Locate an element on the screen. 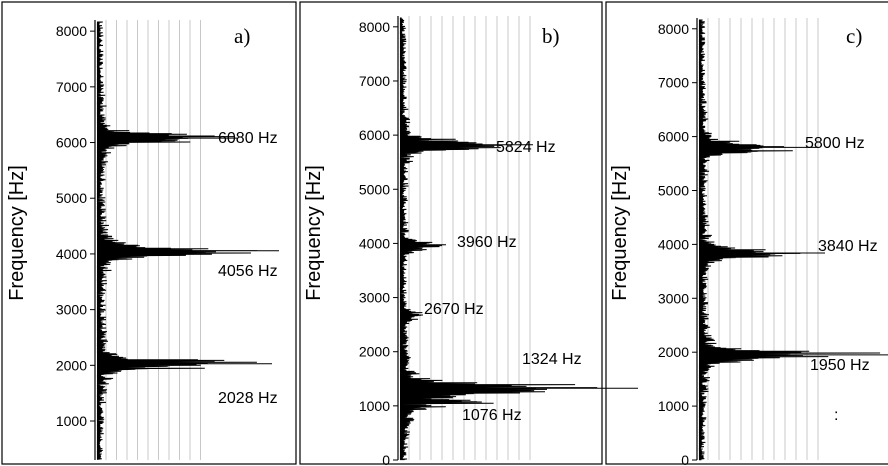 The image size is (888, 466). panel-label: b) is located at coordinates (551, 36).